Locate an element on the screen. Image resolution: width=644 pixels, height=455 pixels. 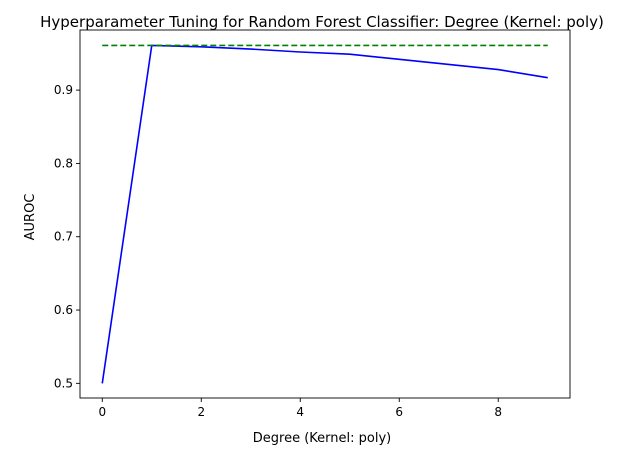
y-tick-label: 0.9 is located at coordinates (63, 90).